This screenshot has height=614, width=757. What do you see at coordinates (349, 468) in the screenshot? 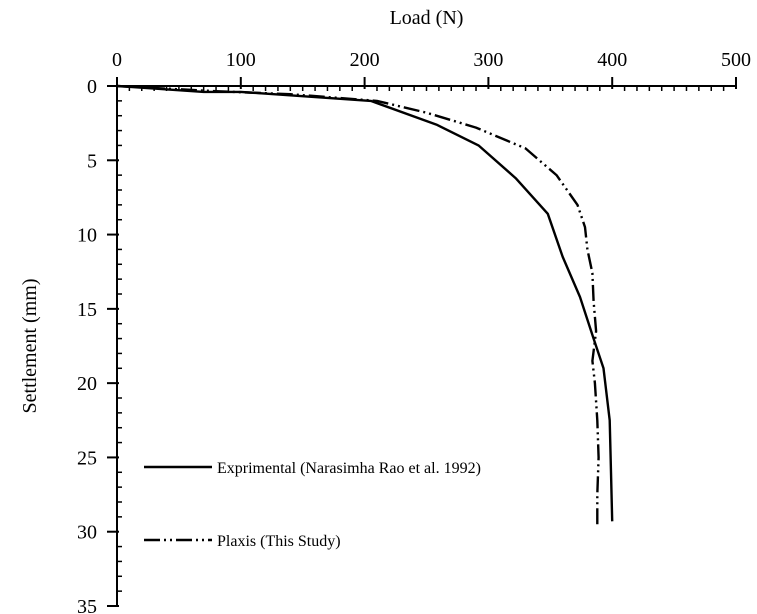
I see `legend-label-experimental: Exprimental (Narasimha Rao et al. 1992)` at bounding box center [349, 468].